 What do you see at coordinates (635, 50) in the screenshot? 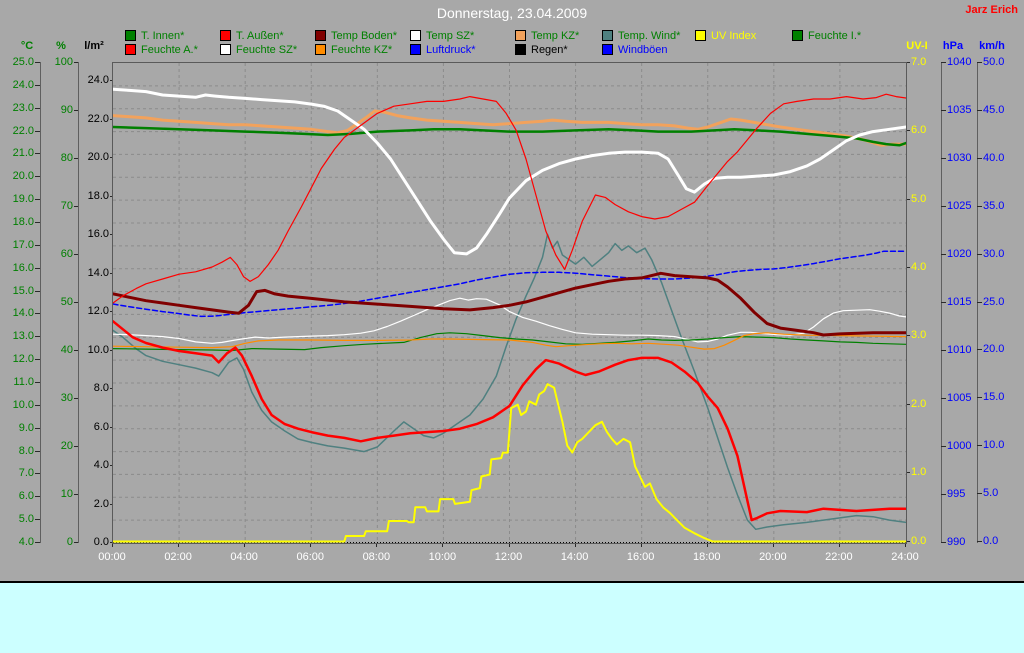
I see `legend-item: Windböen` at bounding box center [635, 50].